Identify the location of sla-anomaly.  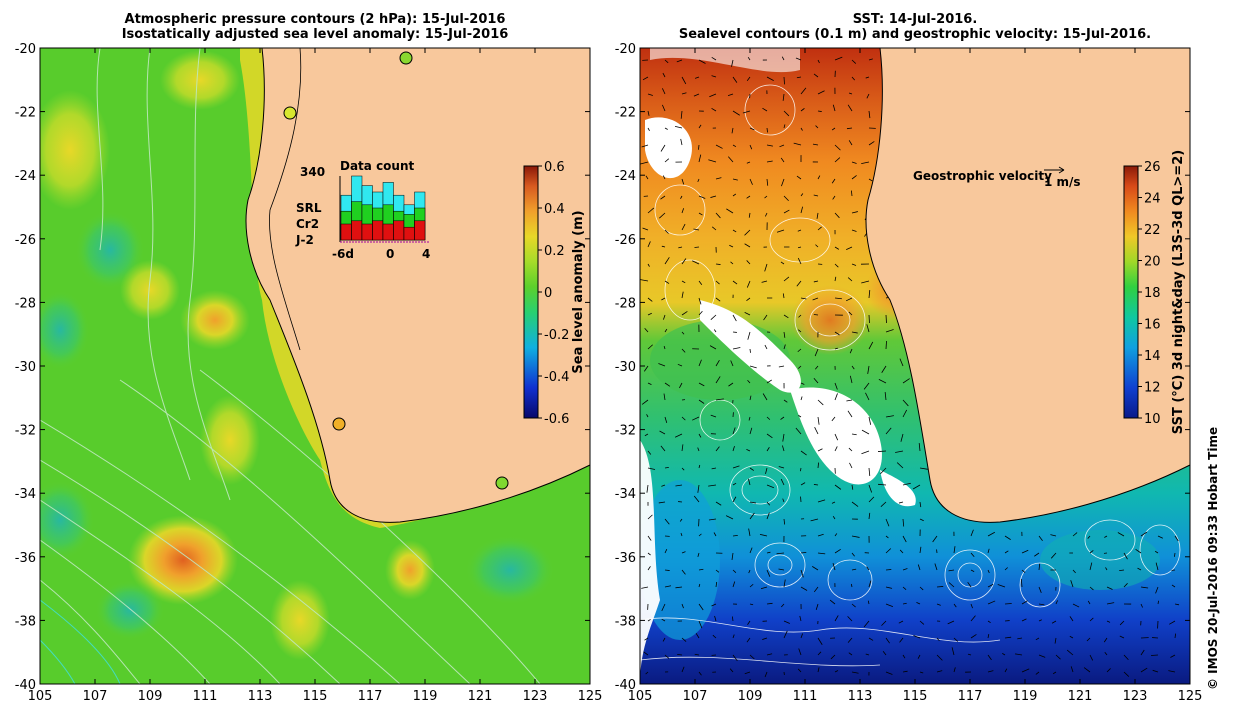
(65, 330).